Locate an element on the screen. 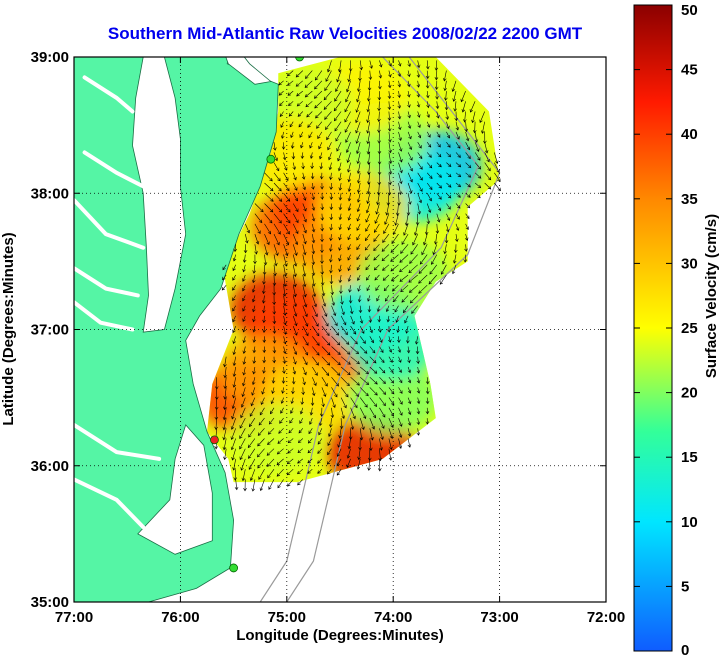 Image resolution: width=724 pixels, height=659 pixels. x-tick-label: 75:00 is located at coordinates (287, 617).